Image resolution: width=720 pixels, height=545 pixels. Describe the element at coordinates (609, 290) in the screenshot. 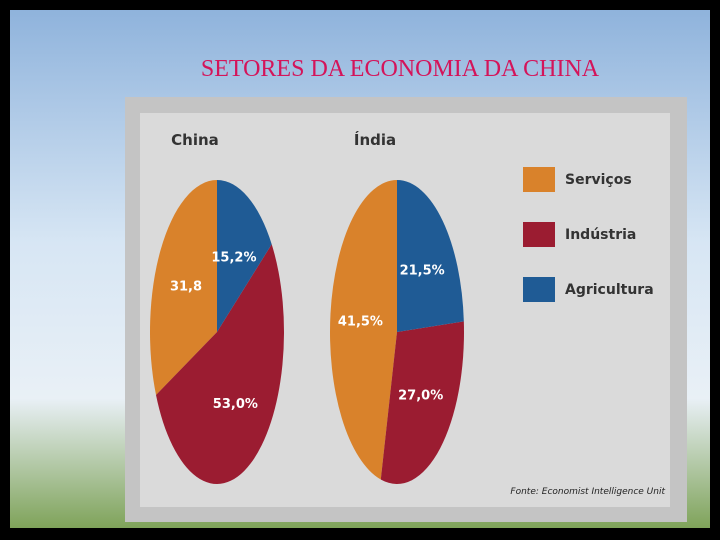

I see `legend-label: Agricultura` at that location.